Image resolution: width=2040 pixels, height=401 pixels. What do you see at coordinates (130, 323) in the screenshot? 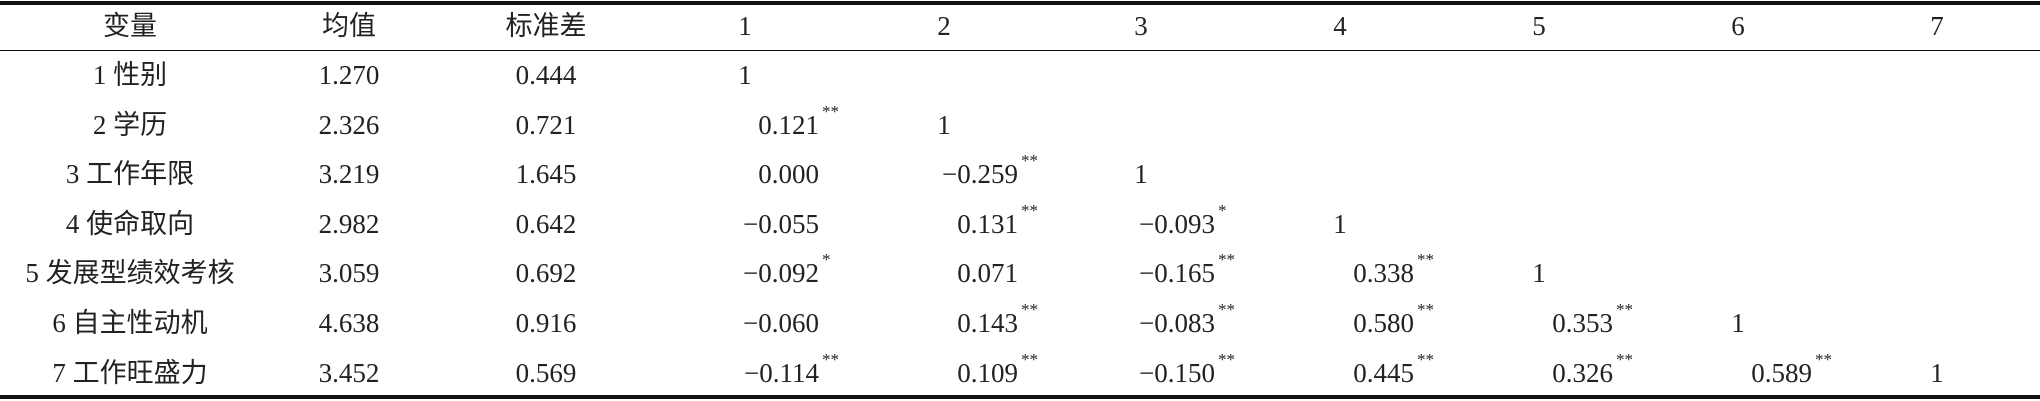
I see `row-label: 6 自主性动机` at bounding box center [130, 323].